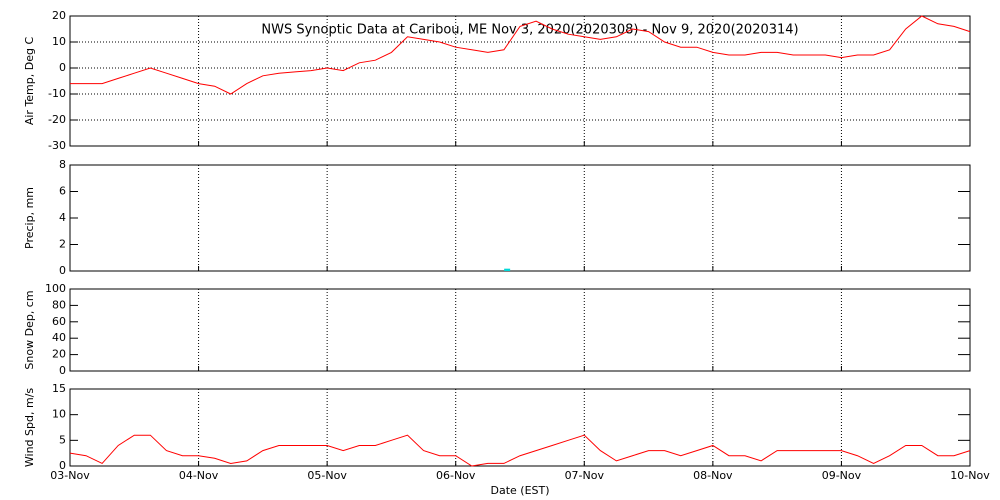  Describe the element at coordinates (70, 475) in the screenshot. I see `x-tick-label: 03-Nov` at that location.